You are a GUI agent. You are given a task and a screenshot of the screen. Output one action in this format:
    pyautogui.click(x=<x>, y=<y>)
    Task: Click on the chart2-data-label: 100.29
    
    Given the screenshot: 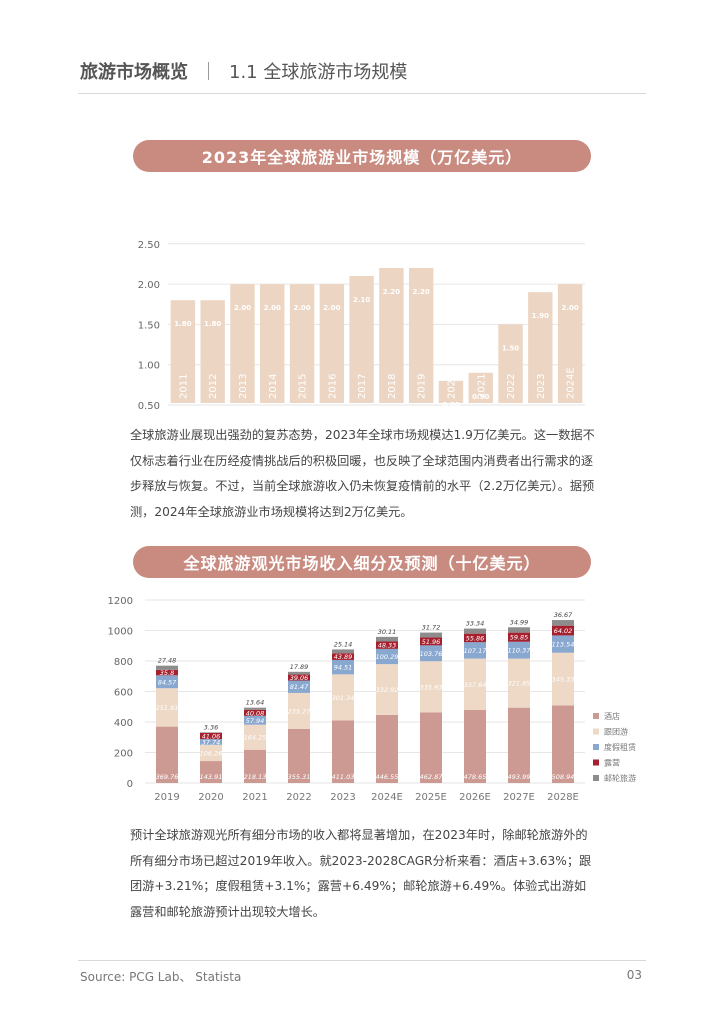 What is the action you would take?
    pyautogui.click(x=387, y=657)
    